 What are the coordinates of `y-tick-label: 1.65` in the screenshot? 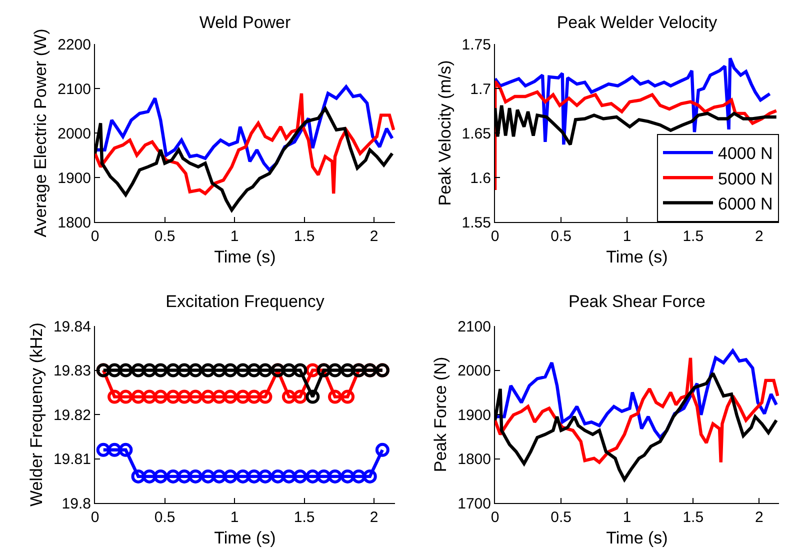 It's located at (476, 133).